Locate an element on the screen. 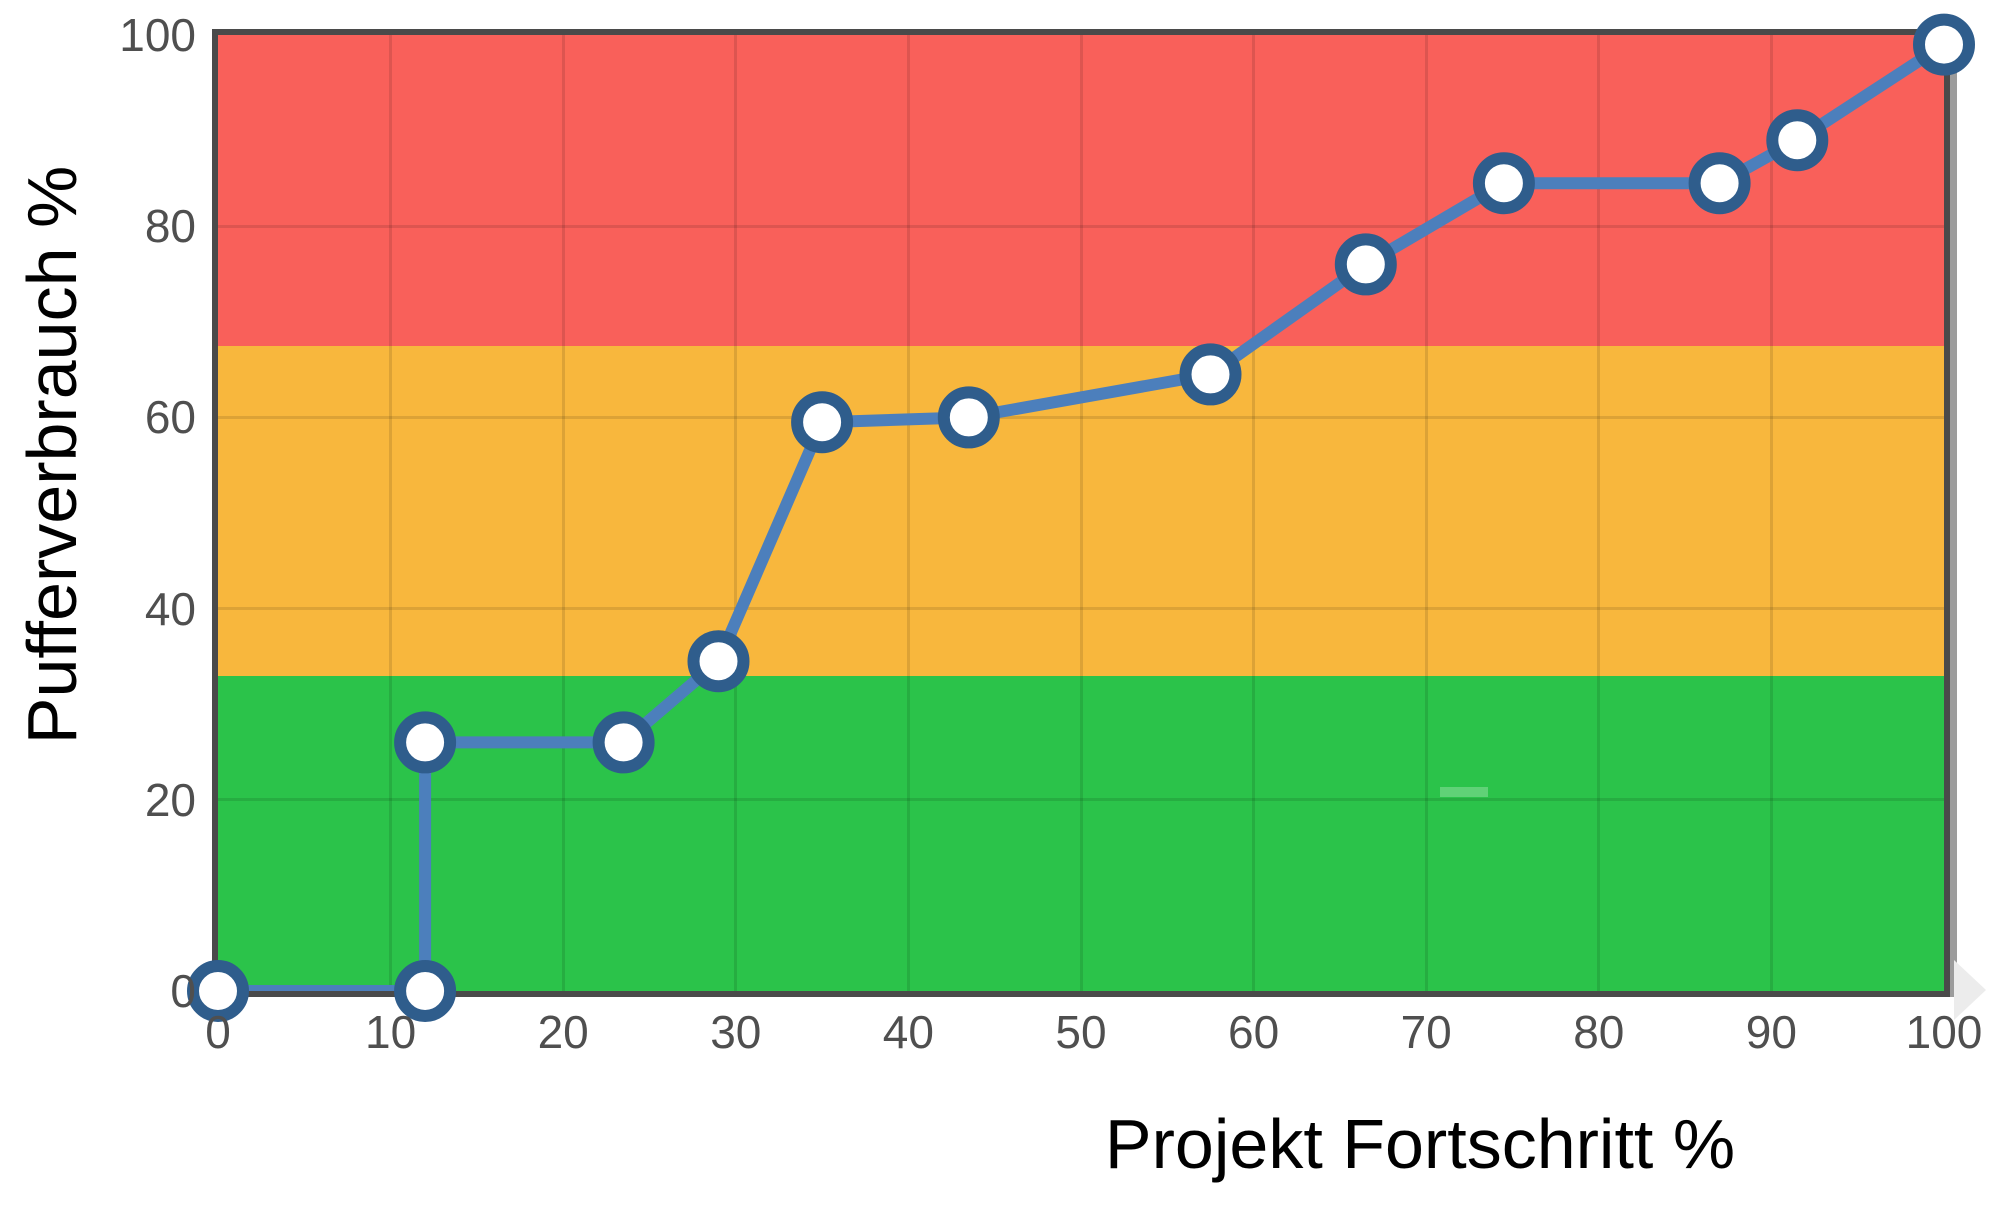 The height and width of the screenshot is (1225, 2015). x-tick-label-70: 70 is located at coordinates (1426, 1032).